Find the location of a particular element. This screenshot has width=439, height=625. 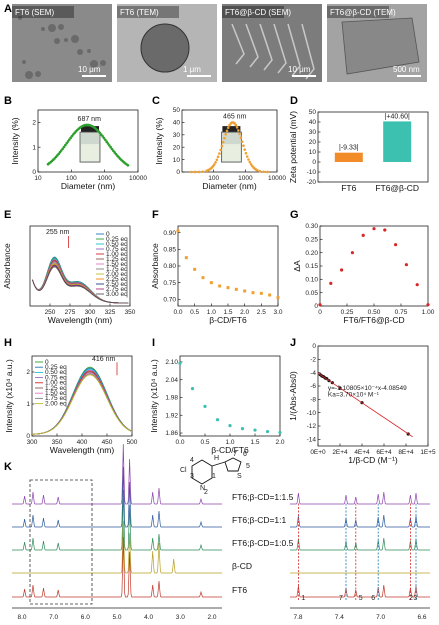

legend-label: 1.00 eq is located at coordinates (56, 383).